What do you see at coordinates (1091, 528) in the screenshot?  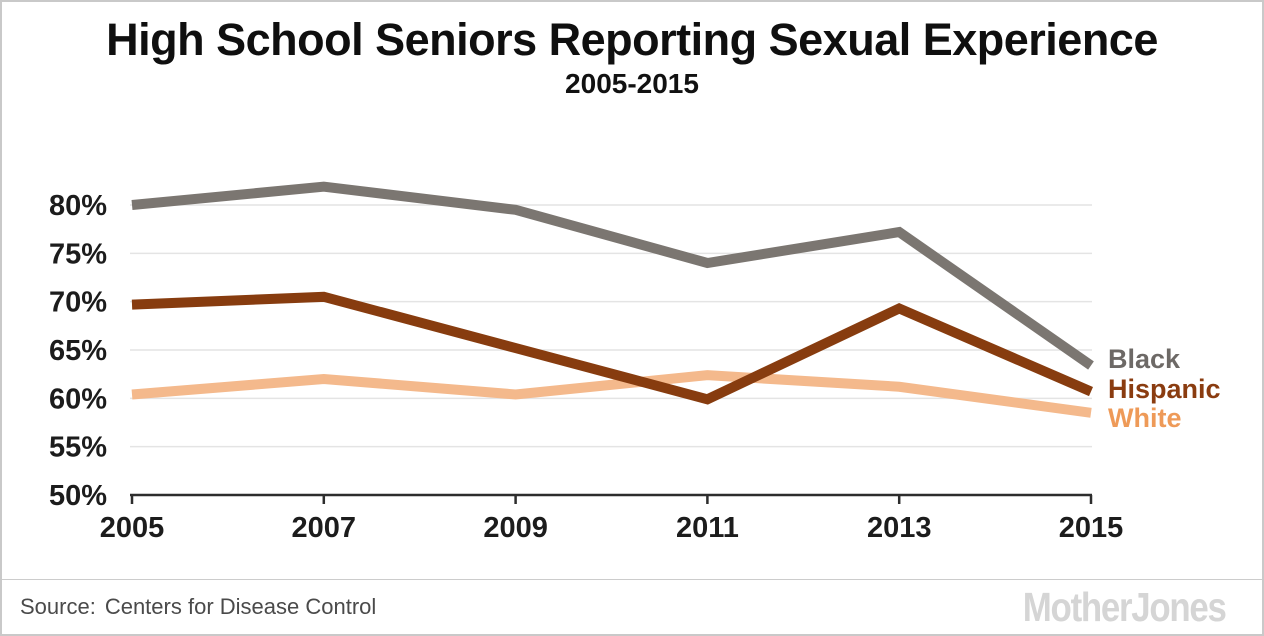 I see `x-axis-label-2015: 2015` at bounding box center [1091, 528].